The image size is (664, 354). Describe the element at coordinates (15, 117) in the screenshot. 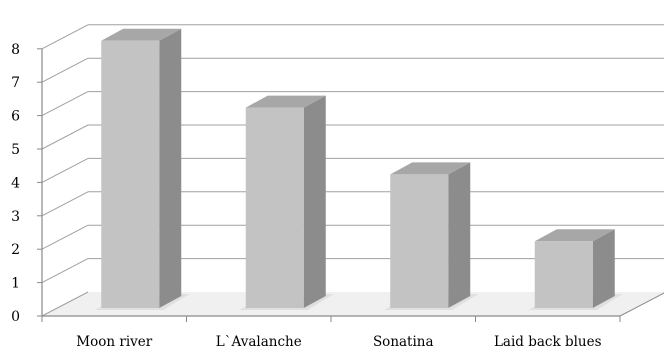

I see `y-tick-label-6: 6` at that location.